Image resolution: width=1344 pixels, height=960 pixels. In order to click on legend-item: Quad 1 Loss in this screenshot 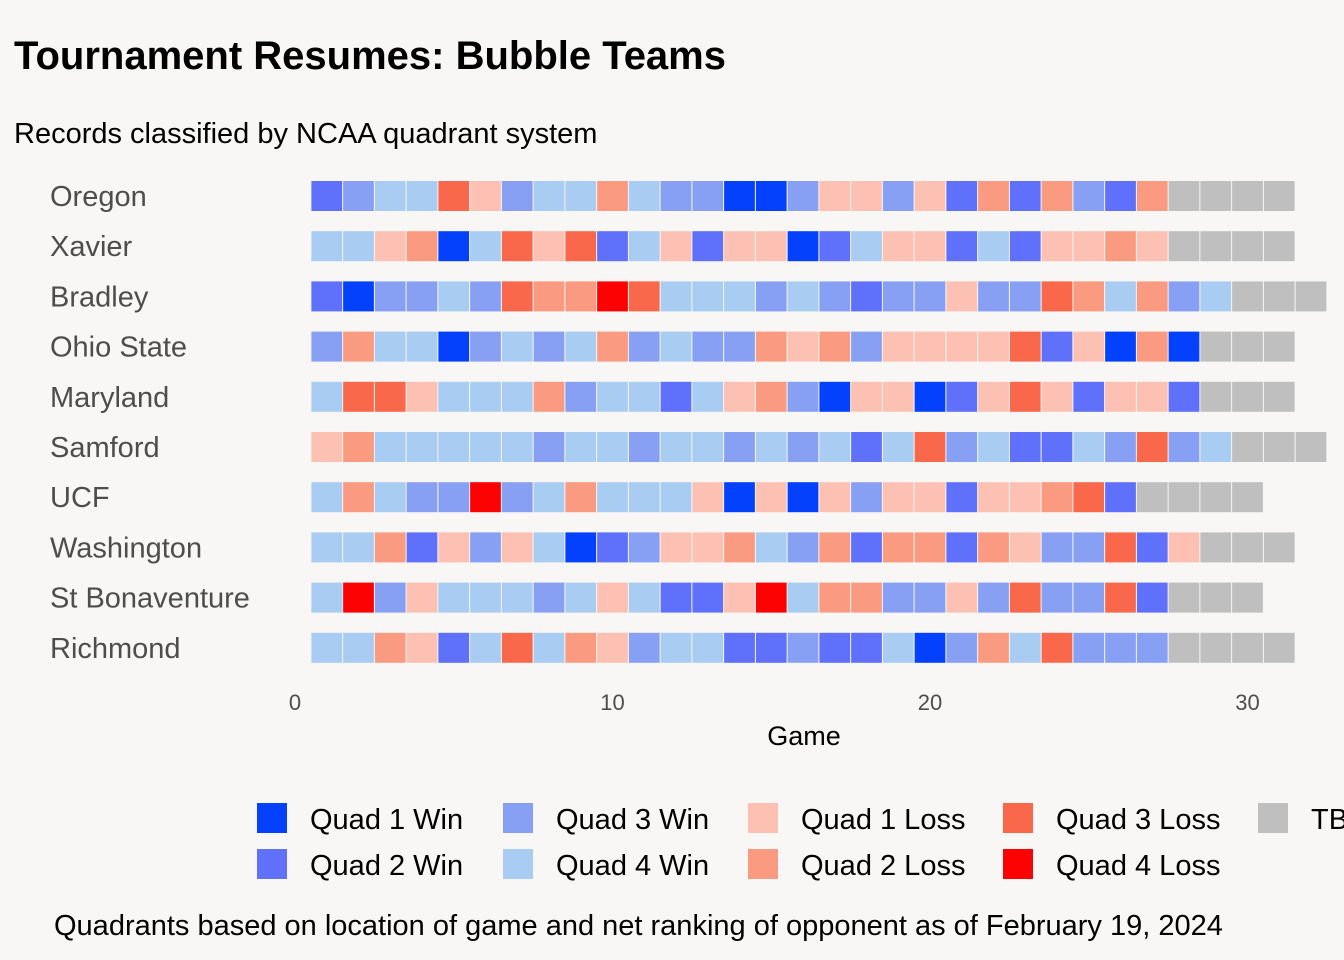, I will do `click(856, 819)`.